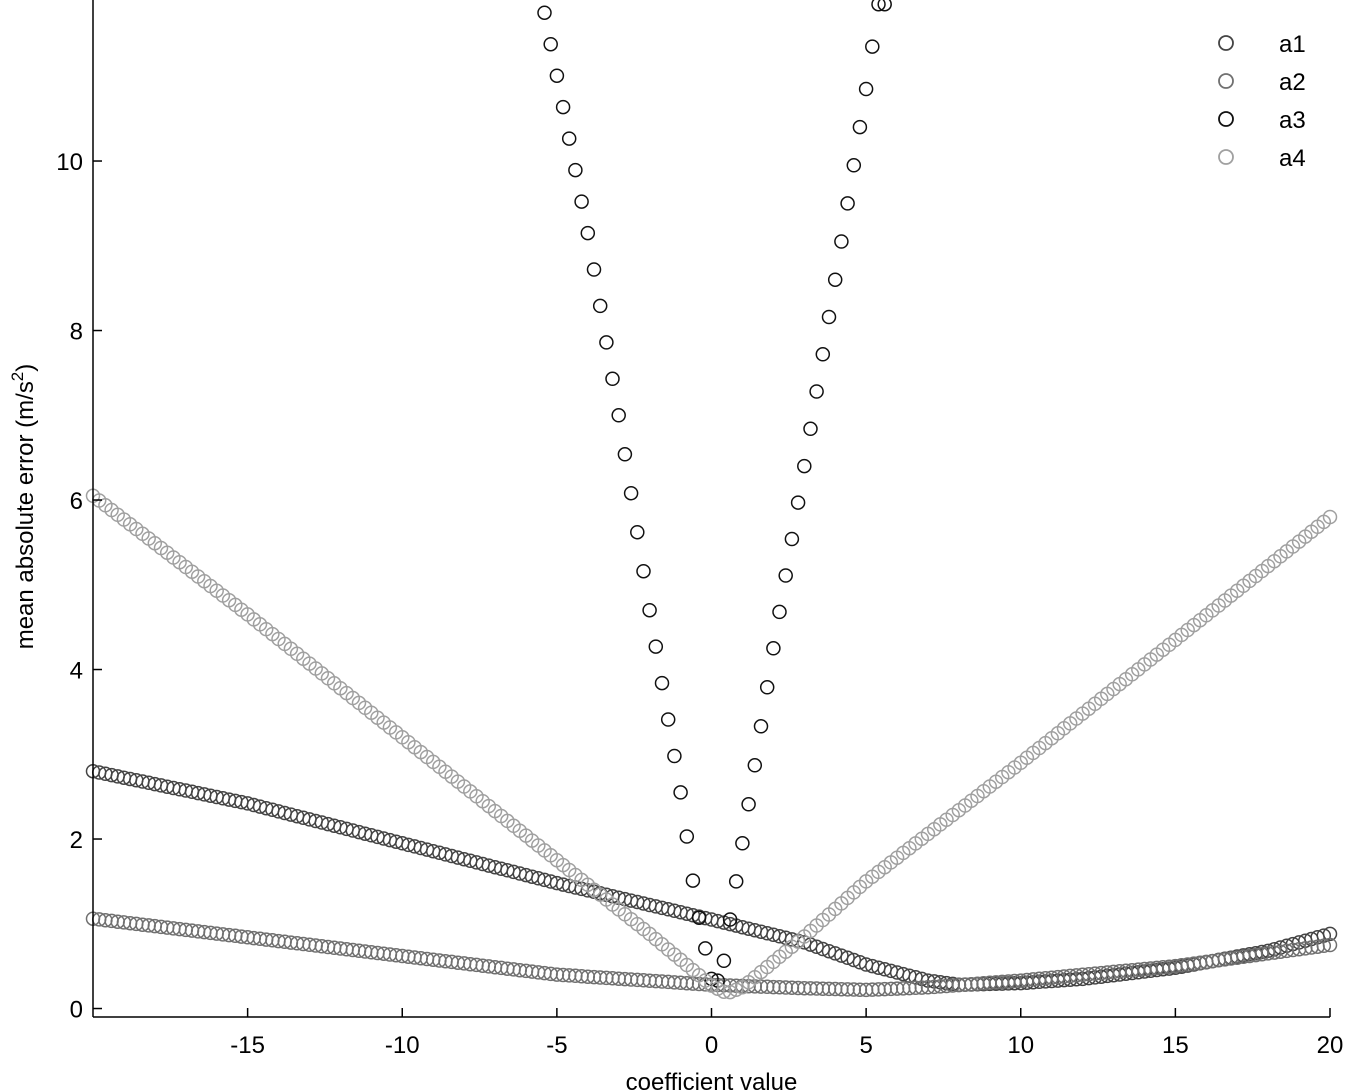 The height and width of the screenshot is (1092, 1345). I want to click on legend-label-a2: a2, so click(1292, 82).